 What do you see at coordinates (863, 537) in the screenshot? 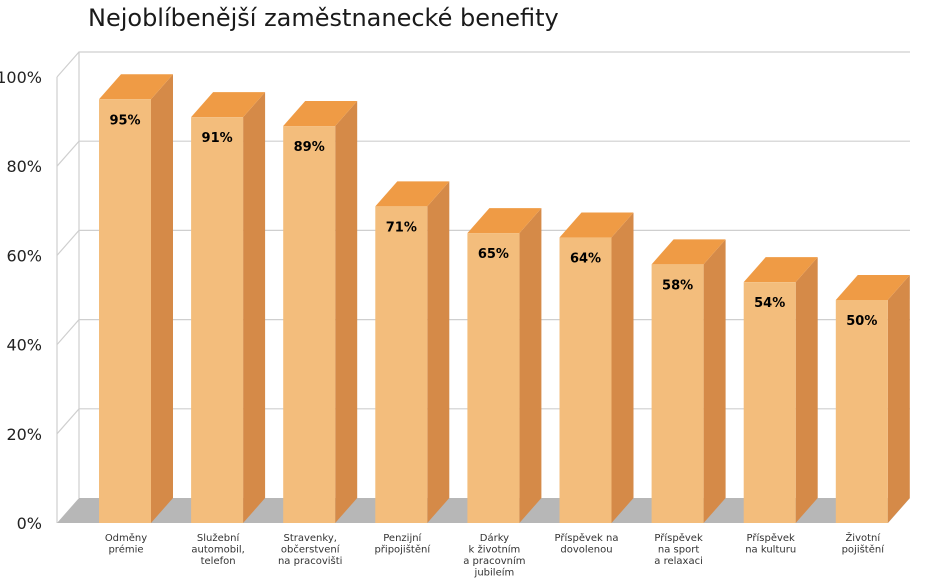
I see `category-label-line: Životní` at bounding box center [863, 537].